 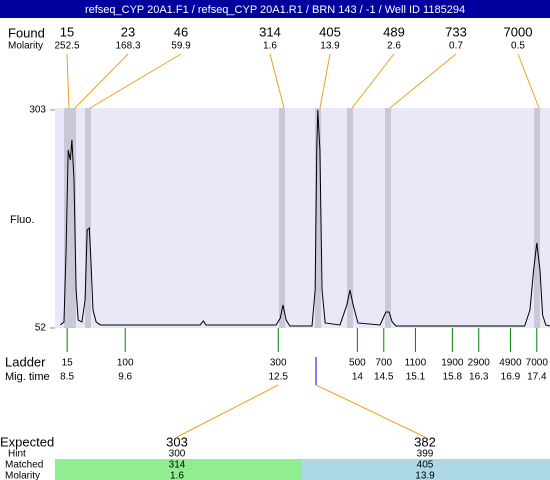 What do you see at coordinates (24, 465) in the screenshot?
I see `matched-label: Matched` at bounding box center [24, 465].